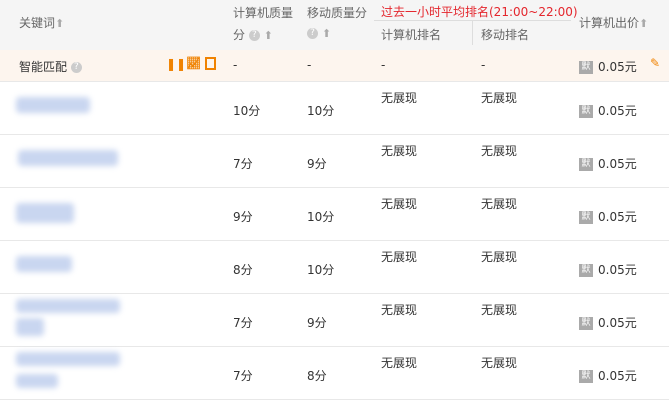 The width and height of the screenshot is (669, 401). Describe the element at coordinates (235, 65) in the screenshot. I see `pc-quality: -` at that location.